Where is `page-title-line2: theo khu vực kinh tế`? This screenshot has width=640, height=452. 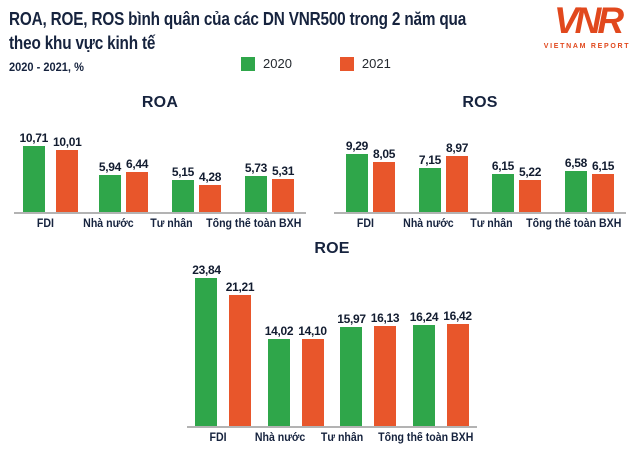
page-title-line2: theo khu vực kinh tế is located at coordinates (82, 43).